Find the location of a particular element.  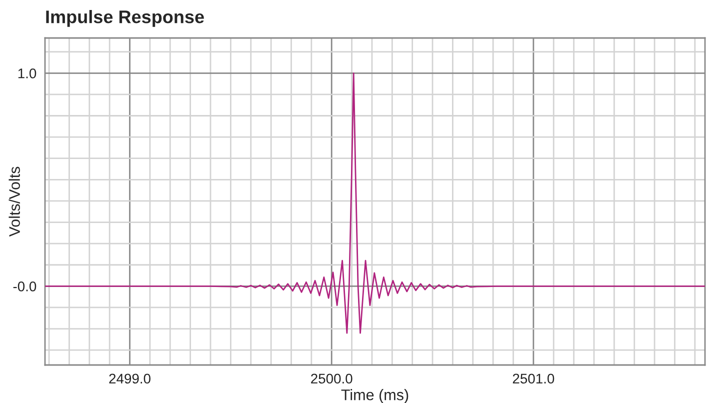

y-axis-title: Volts/Volts is located at coordinates (14, 201).